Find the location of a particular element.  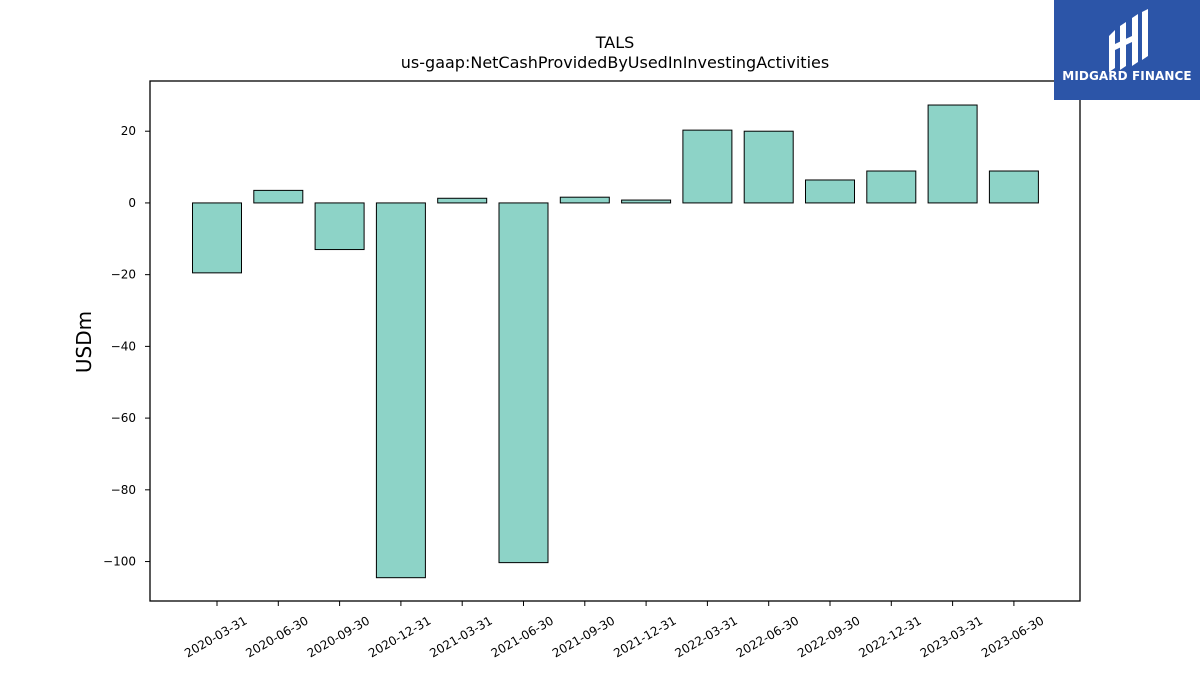

y-tick-label: −20 is located at coordinates (123, 275).